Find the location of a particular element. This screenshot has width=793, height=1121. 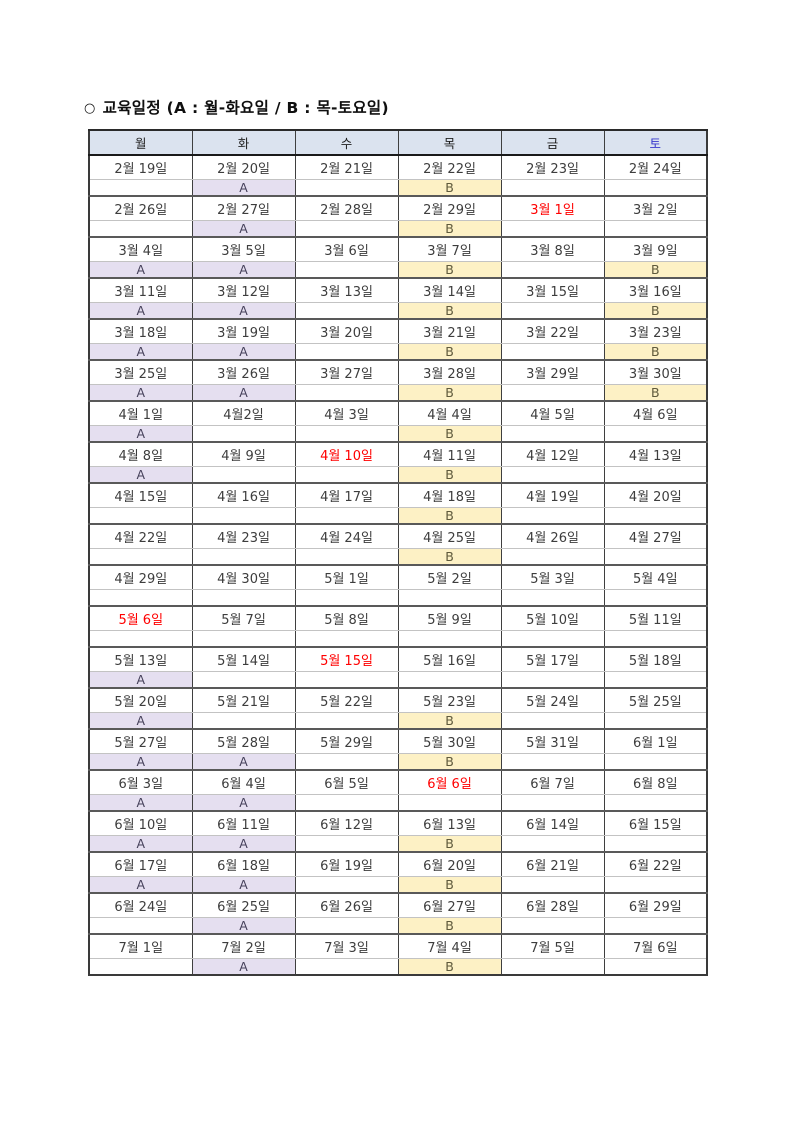

page-title: ○ 교육일정 (A : 월-화요일 / B : 목-토요일) is located at coordinates (236, 107).